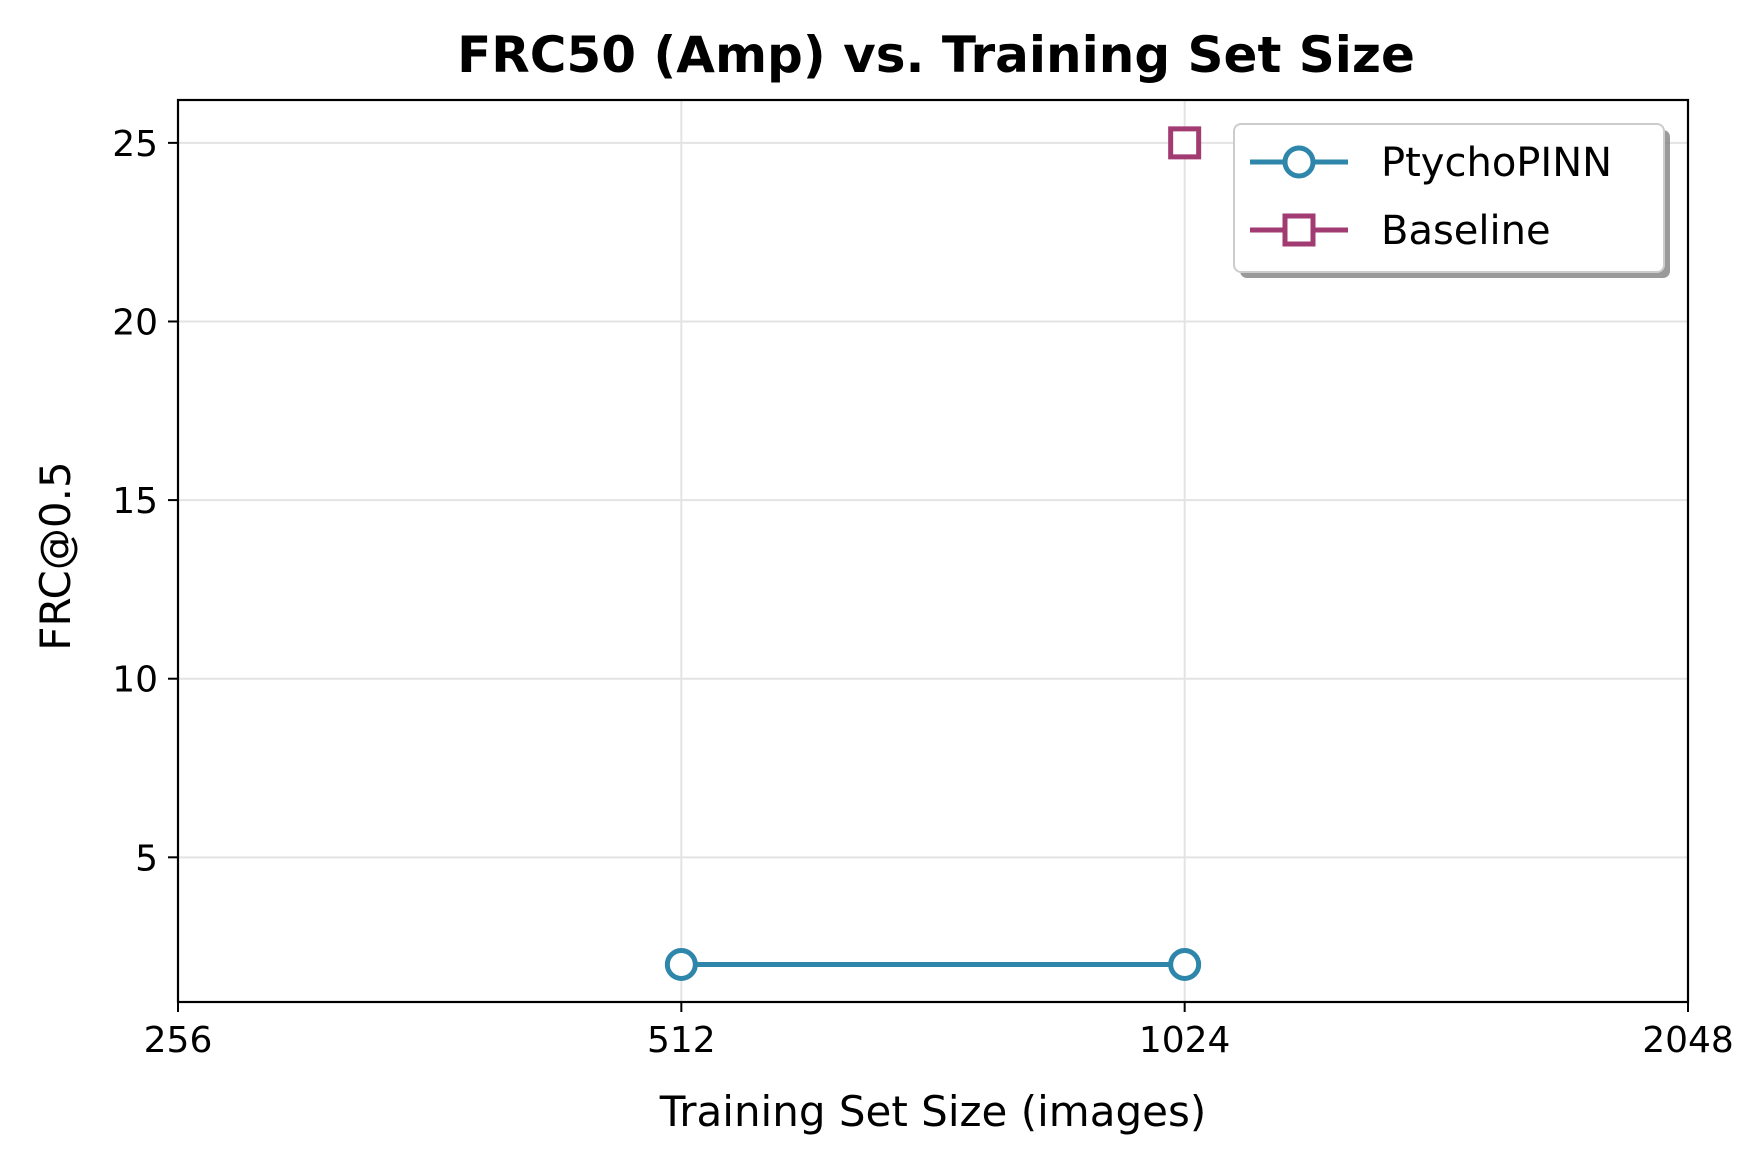 The width and height of the screenshot is (1764, 1164). What do you see at coordinates (135, 501) in the screenshot?
I see `y-tick-label: 15` at bounding box center [135, 501].